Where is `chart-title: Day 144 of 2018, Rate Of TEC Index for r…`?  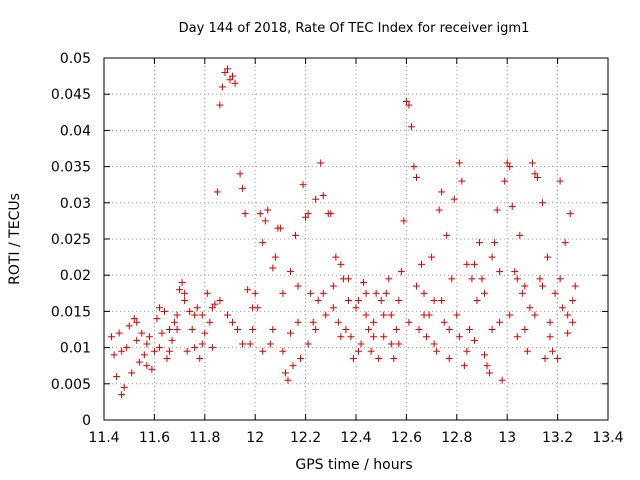
chart-title: Day 144 of 2018, Rate Of TEC Index for r… is located at coordinates (354, 28).